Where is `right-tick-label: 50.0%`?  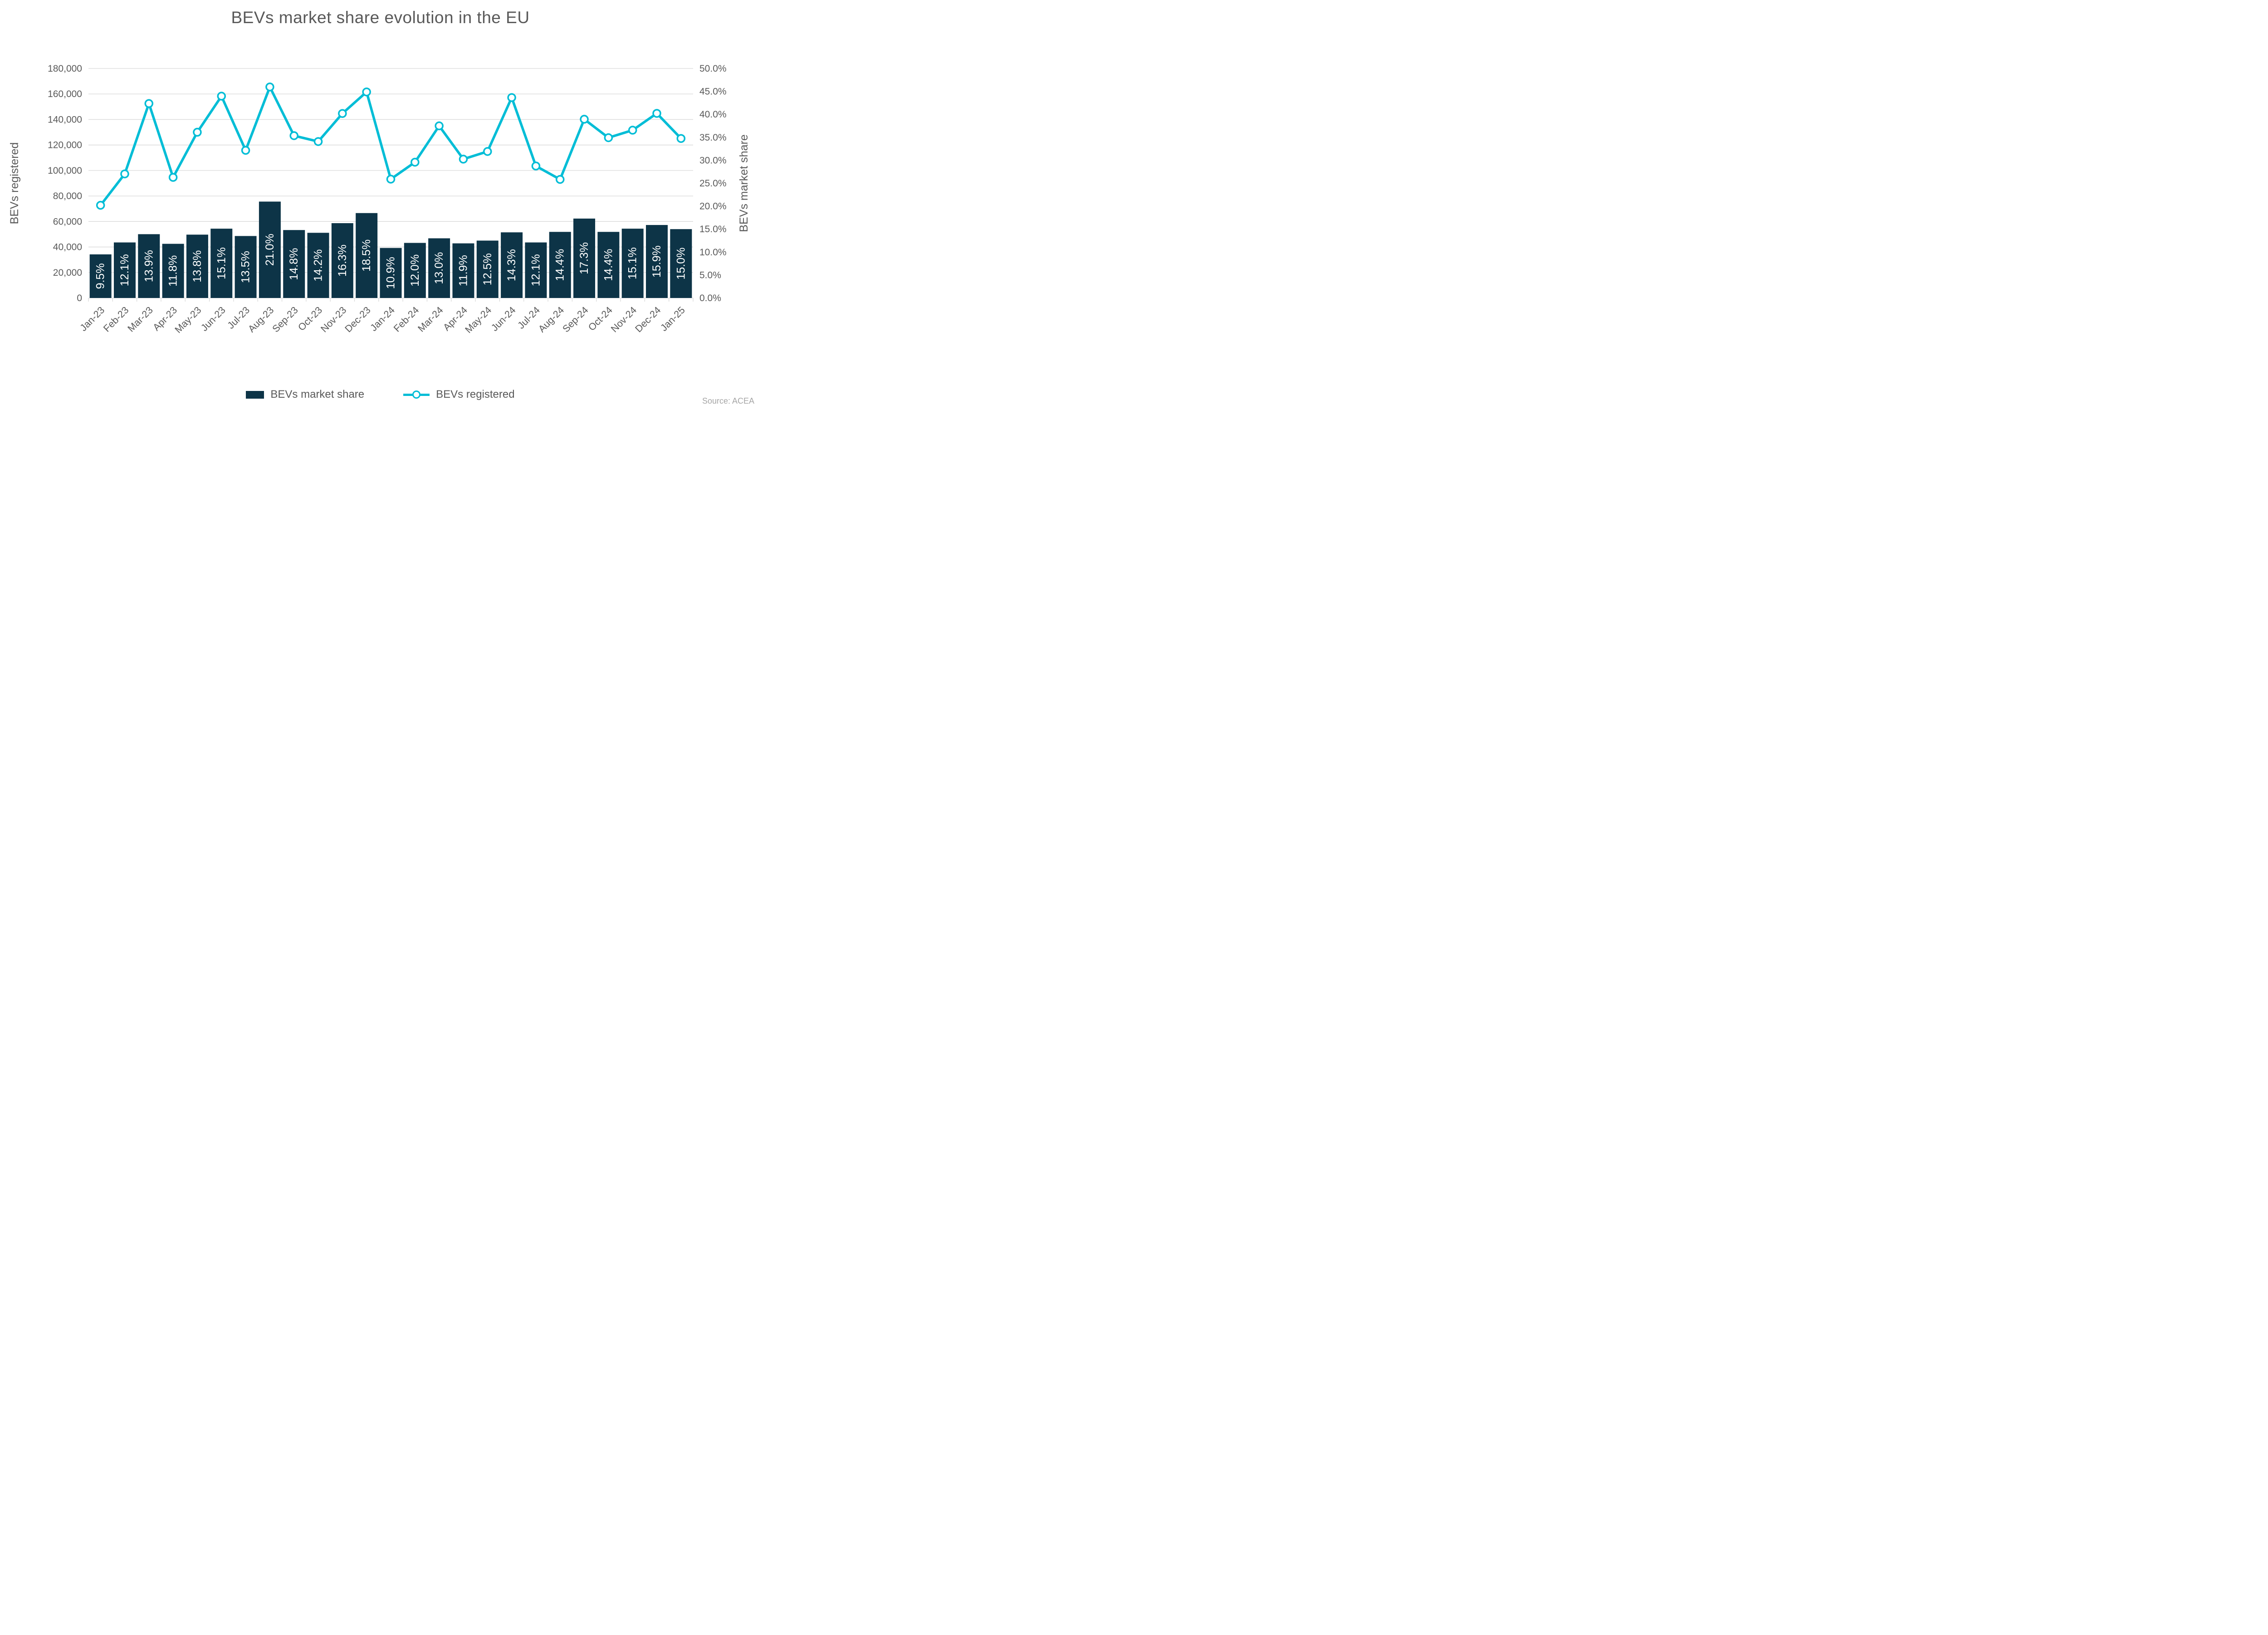 right-tick-label: 50.0% is located at coordinates (713, 68).